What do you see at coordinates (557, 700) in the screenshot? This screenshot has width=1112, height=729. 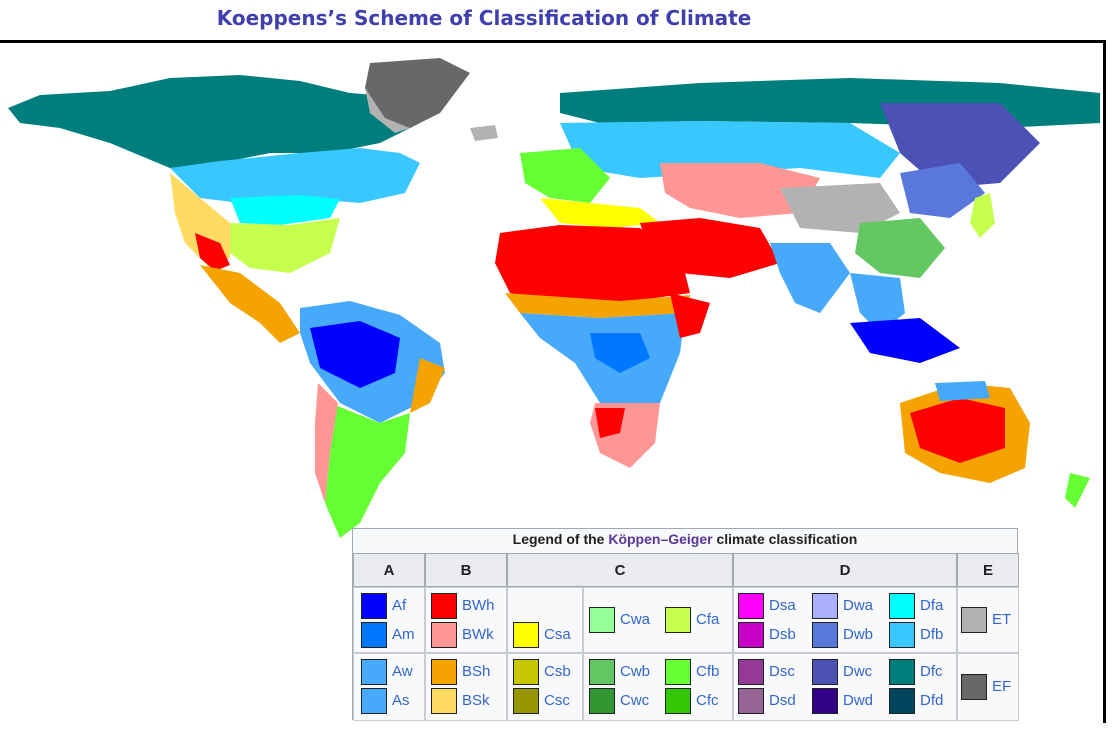 I see `legend-code-csc: Csc` at bounding box center [557, 700].